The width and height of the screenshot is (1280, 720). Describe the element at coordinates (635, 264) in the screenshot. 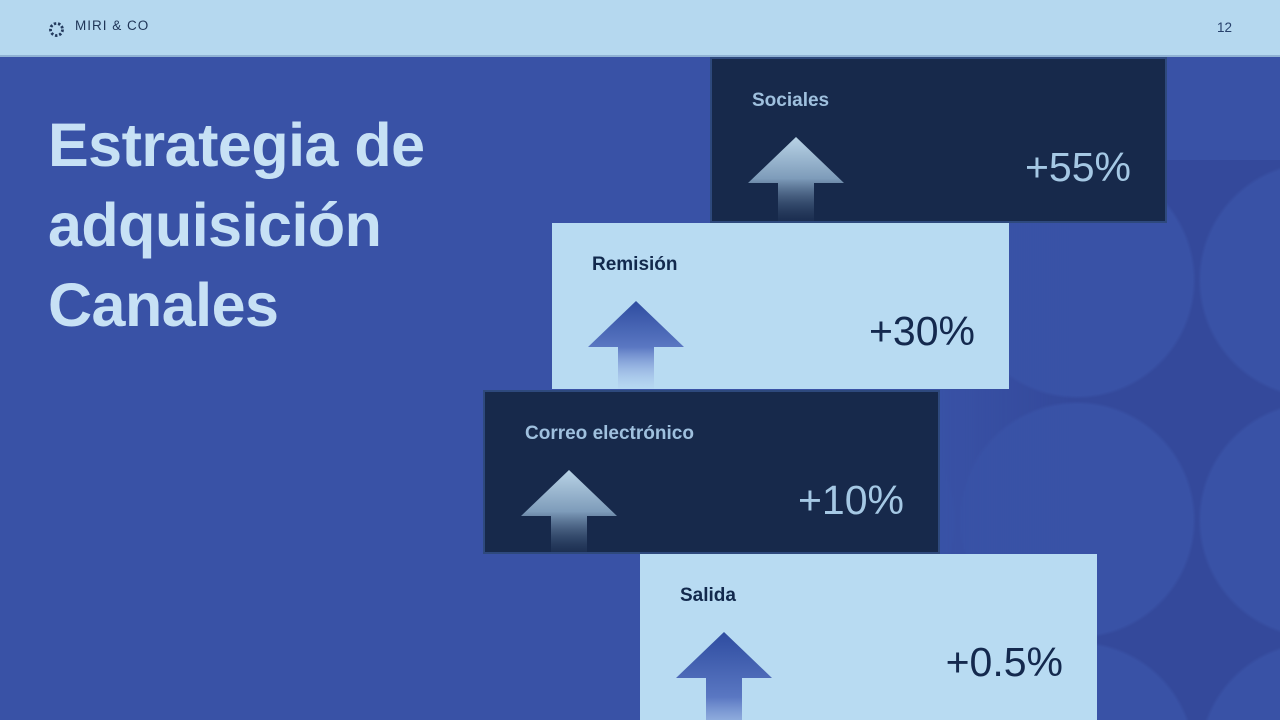

I see `card-label: Remisión` at that location.